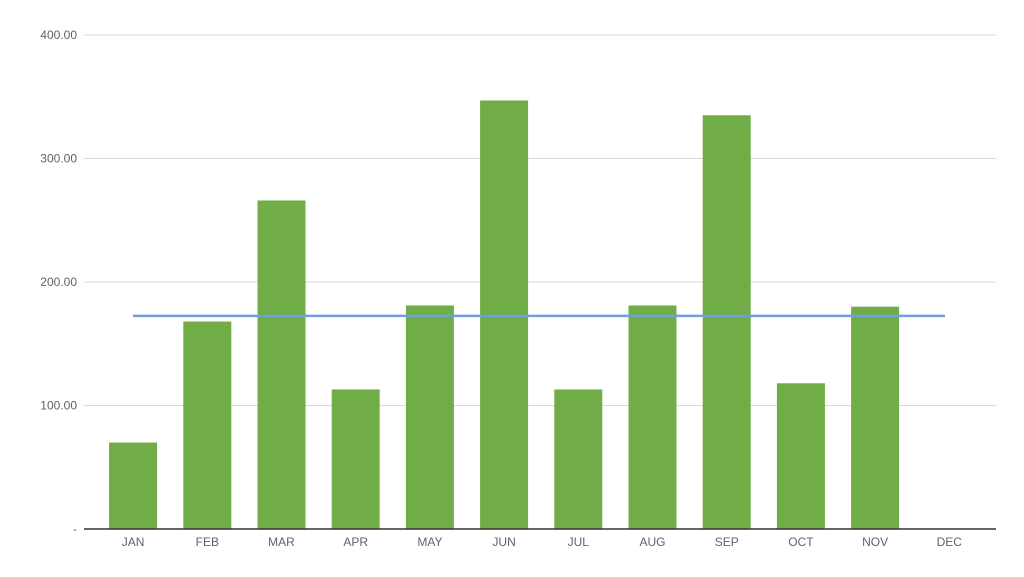  Describe the element at coordinates (727, 542) in the screenshot. I see `x-tick-label: SEP` at that location.